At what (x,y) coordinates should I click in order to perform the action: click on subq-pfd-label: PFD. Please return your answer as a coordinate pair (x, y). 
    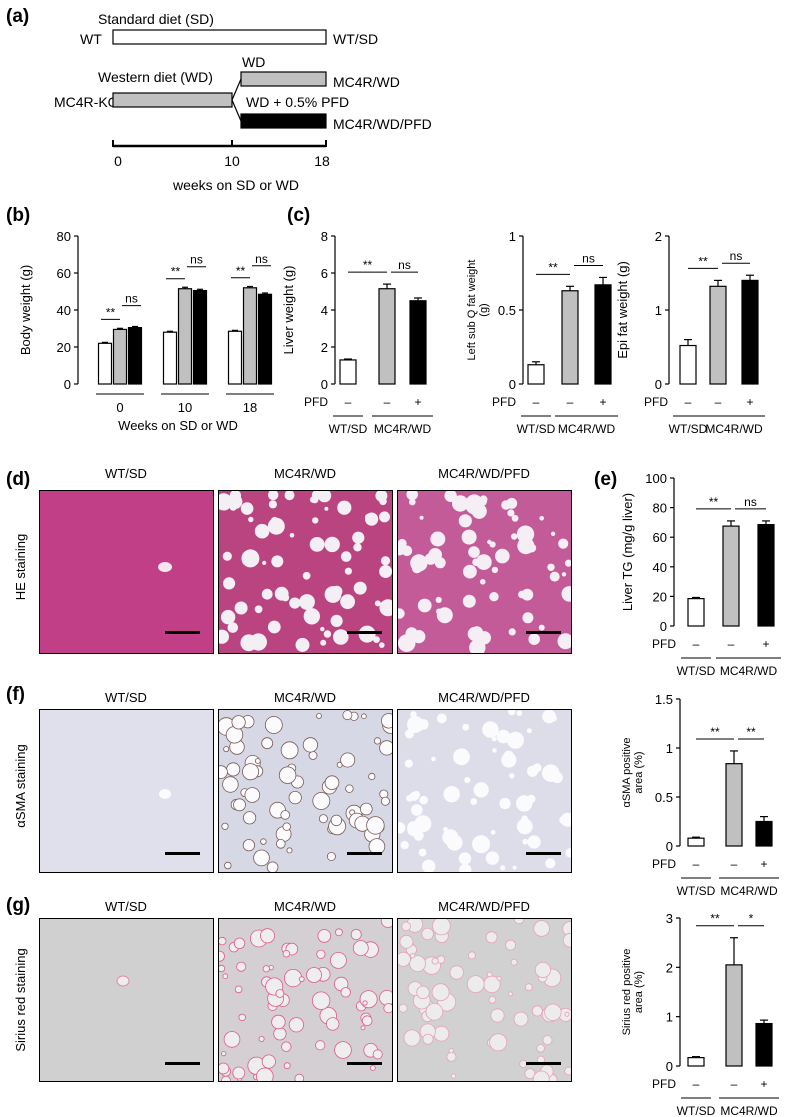
    Looking at the image, I should click on (504, 402).